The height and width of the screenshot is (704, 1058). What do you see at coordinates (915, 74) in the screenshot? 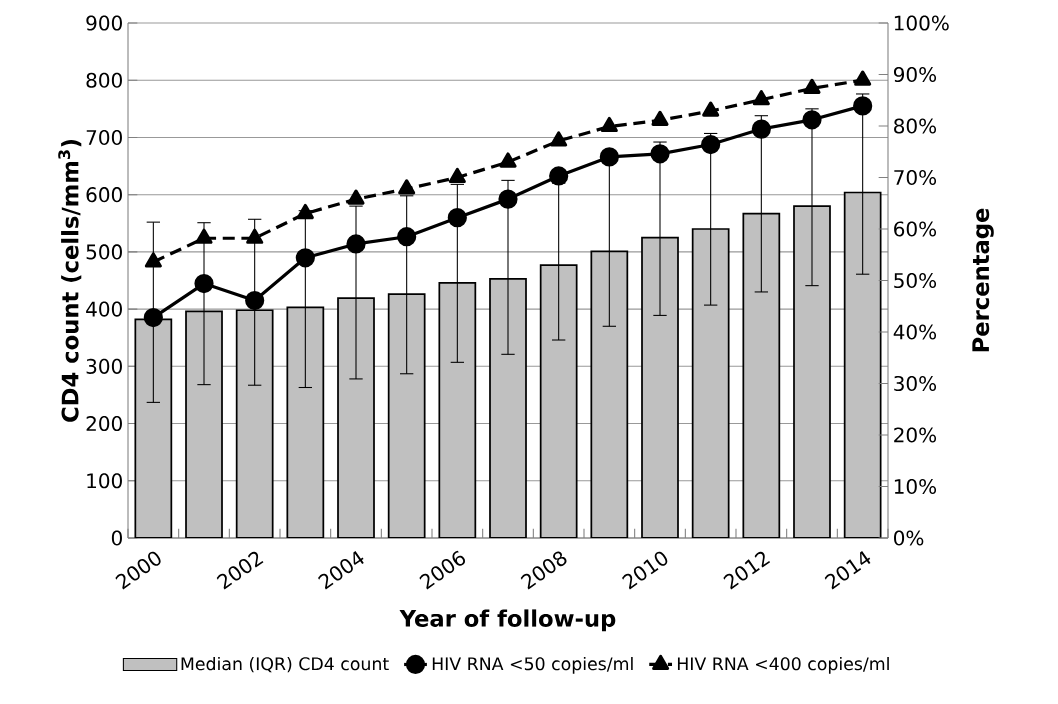
I see `y2-tick-label: 90%` at bounding box center [915, 74].